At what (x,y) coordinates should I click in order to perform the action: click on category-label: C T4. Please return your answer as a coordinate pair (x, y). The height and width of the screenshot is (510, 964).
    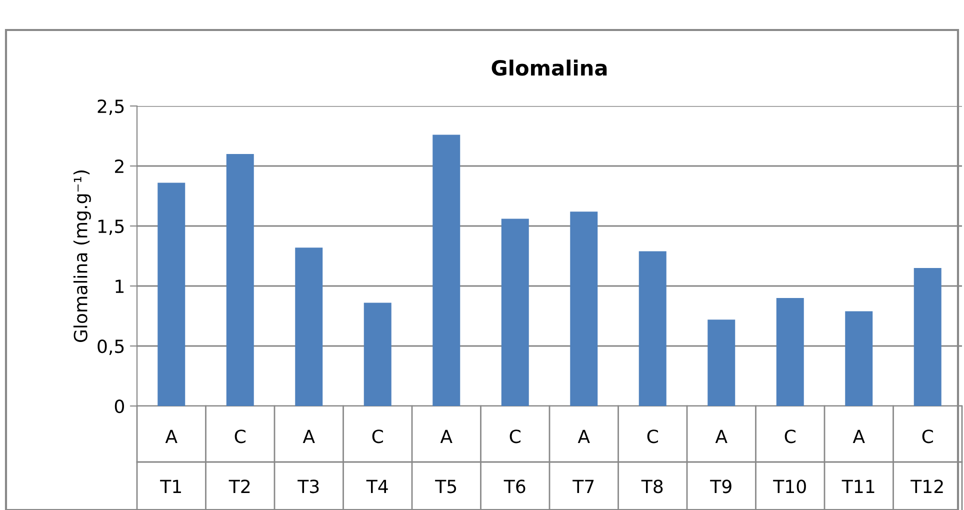
    Looking at the image, I should click on (377, 461).